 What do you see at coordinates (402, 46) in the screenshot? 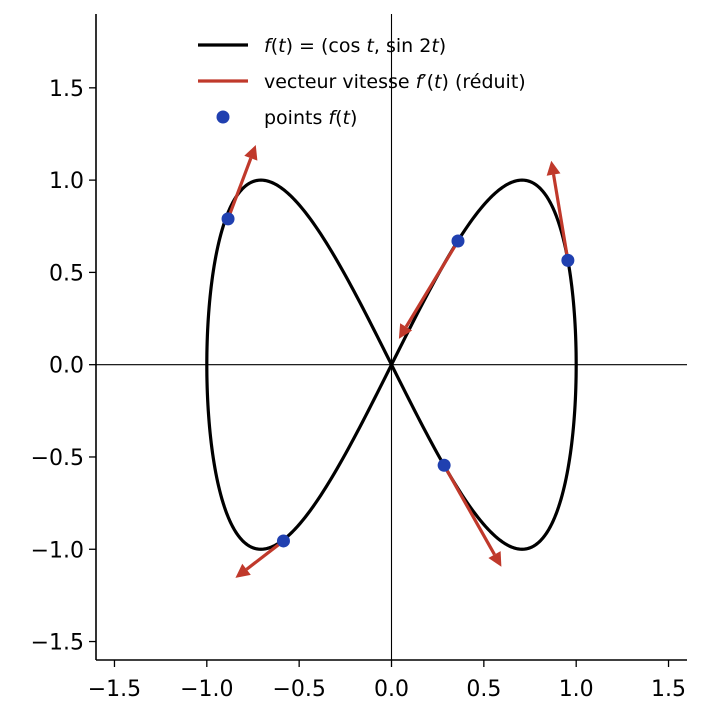
I see `legend-label-part: , sin 2` at bounding box center [402, 46].